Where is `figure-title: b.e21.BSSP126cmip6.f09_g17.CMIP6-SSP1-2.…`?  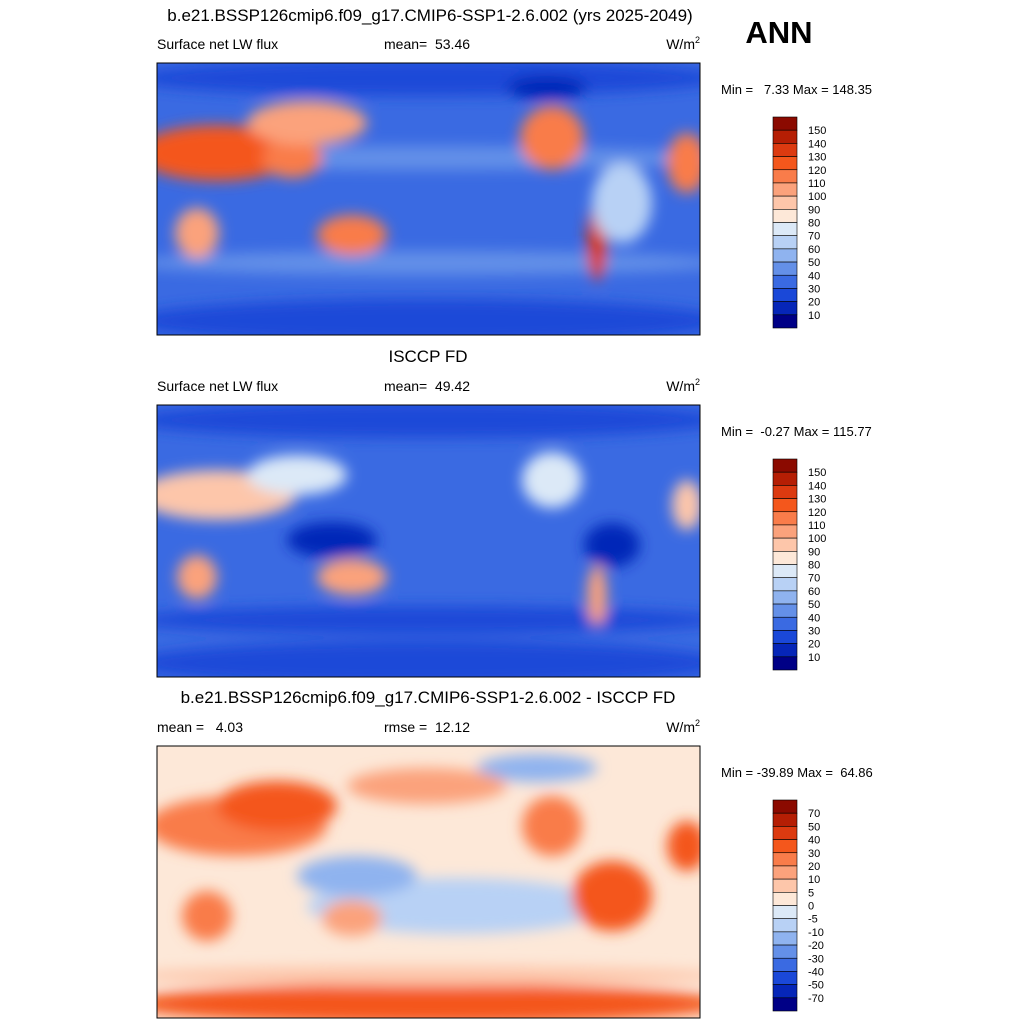 figure-title: b.e21.BSSP126cmip6.f09_g17.CMIP6-SSP1-2.… is located at coordinates (429, 15).